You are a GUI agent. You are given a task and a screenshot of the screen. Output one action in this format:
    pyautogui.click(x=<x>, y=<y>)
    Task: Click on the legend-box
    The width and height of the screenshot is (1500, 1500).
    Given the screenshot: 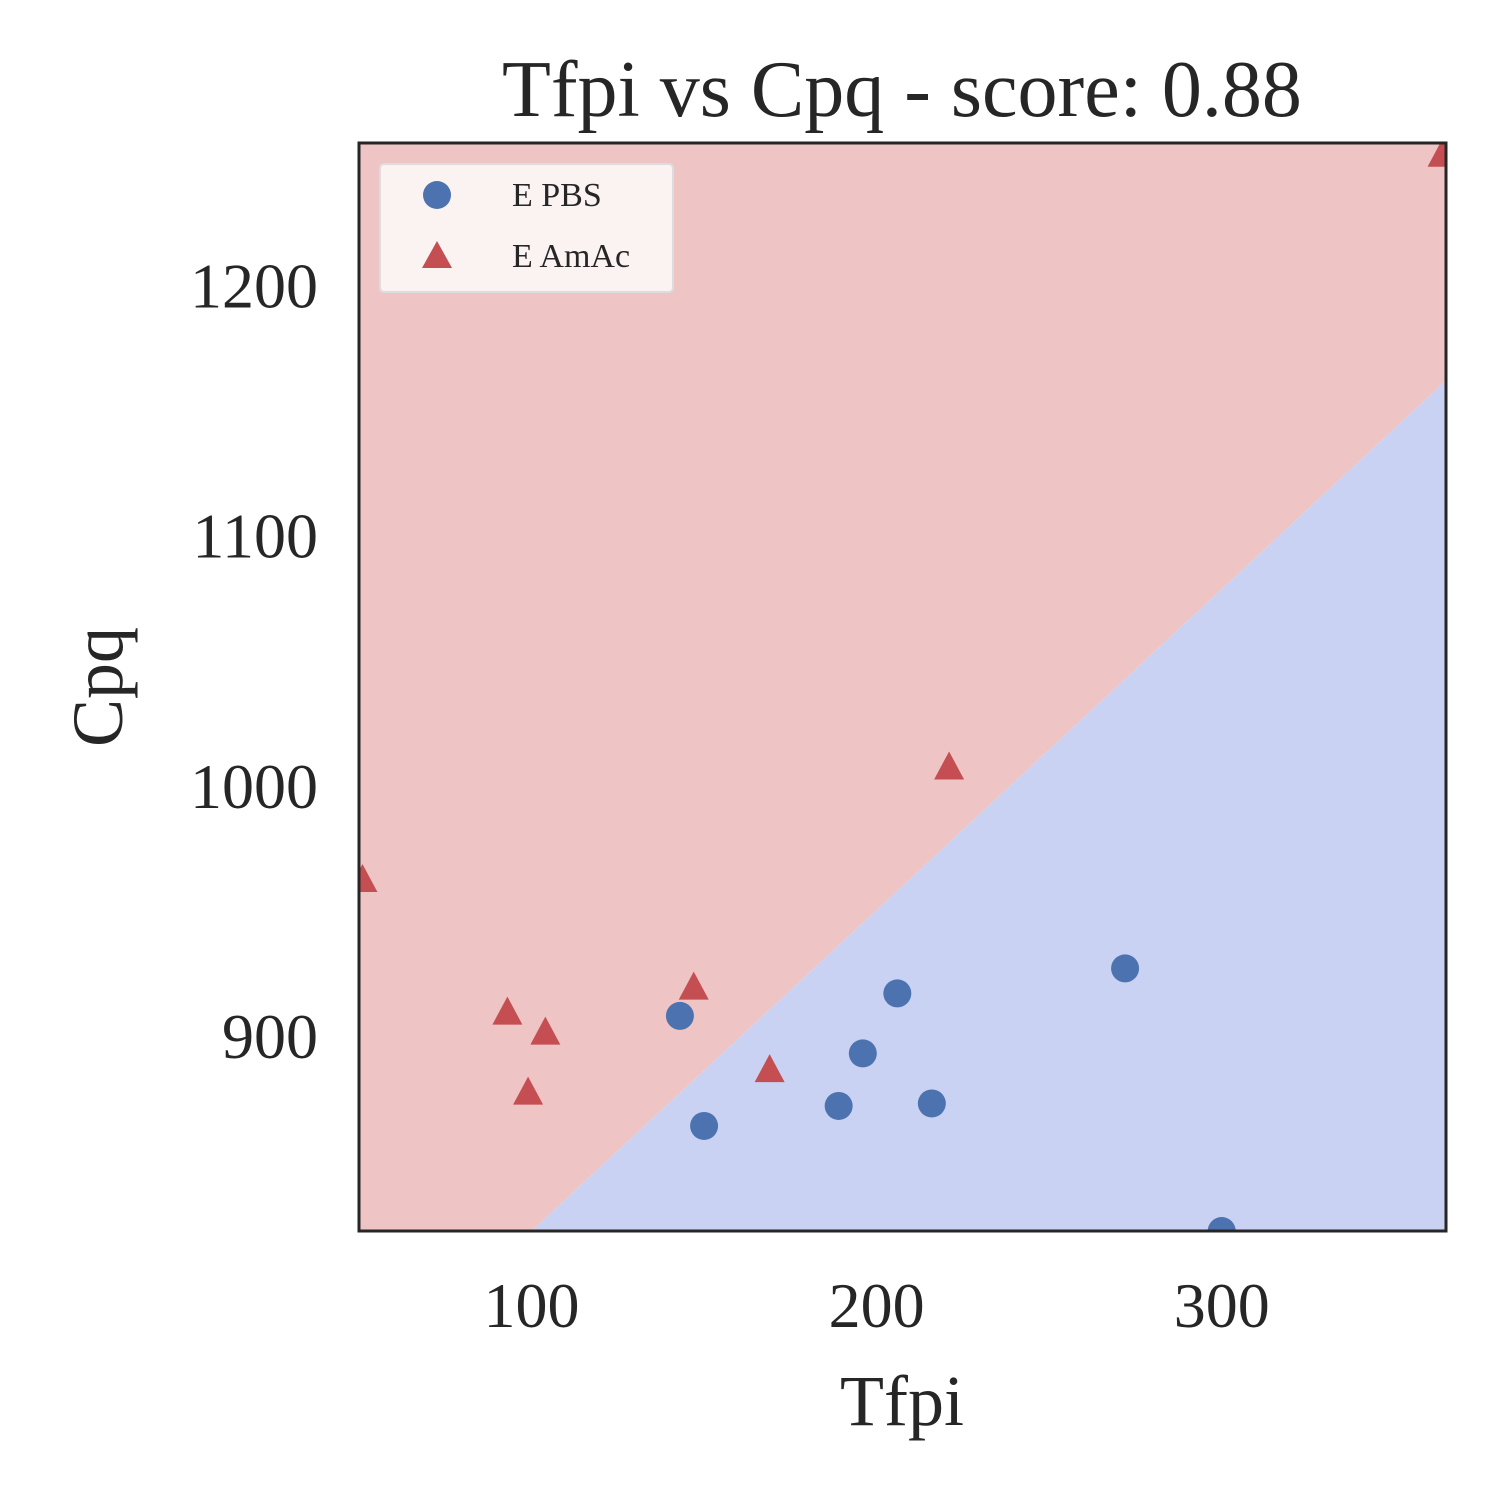 What is the action you would take?
    pyautogui.click(x=526, y=228)
    